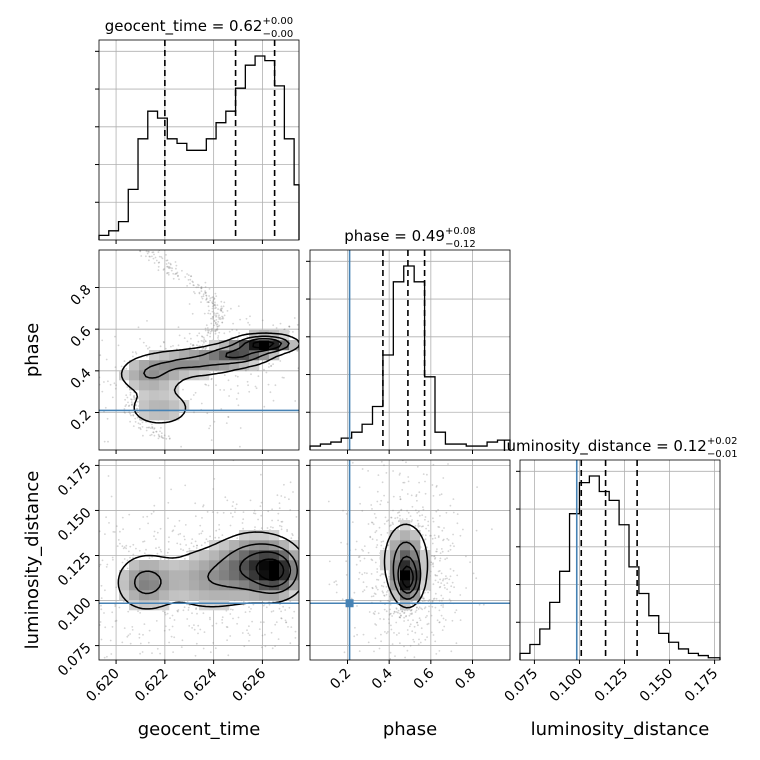 The width and height of the screenshot is (760, 760). What do you see at coordinates (407, 570) in the screenshot?
I see `contour-line` at bounding box center [407, 570].